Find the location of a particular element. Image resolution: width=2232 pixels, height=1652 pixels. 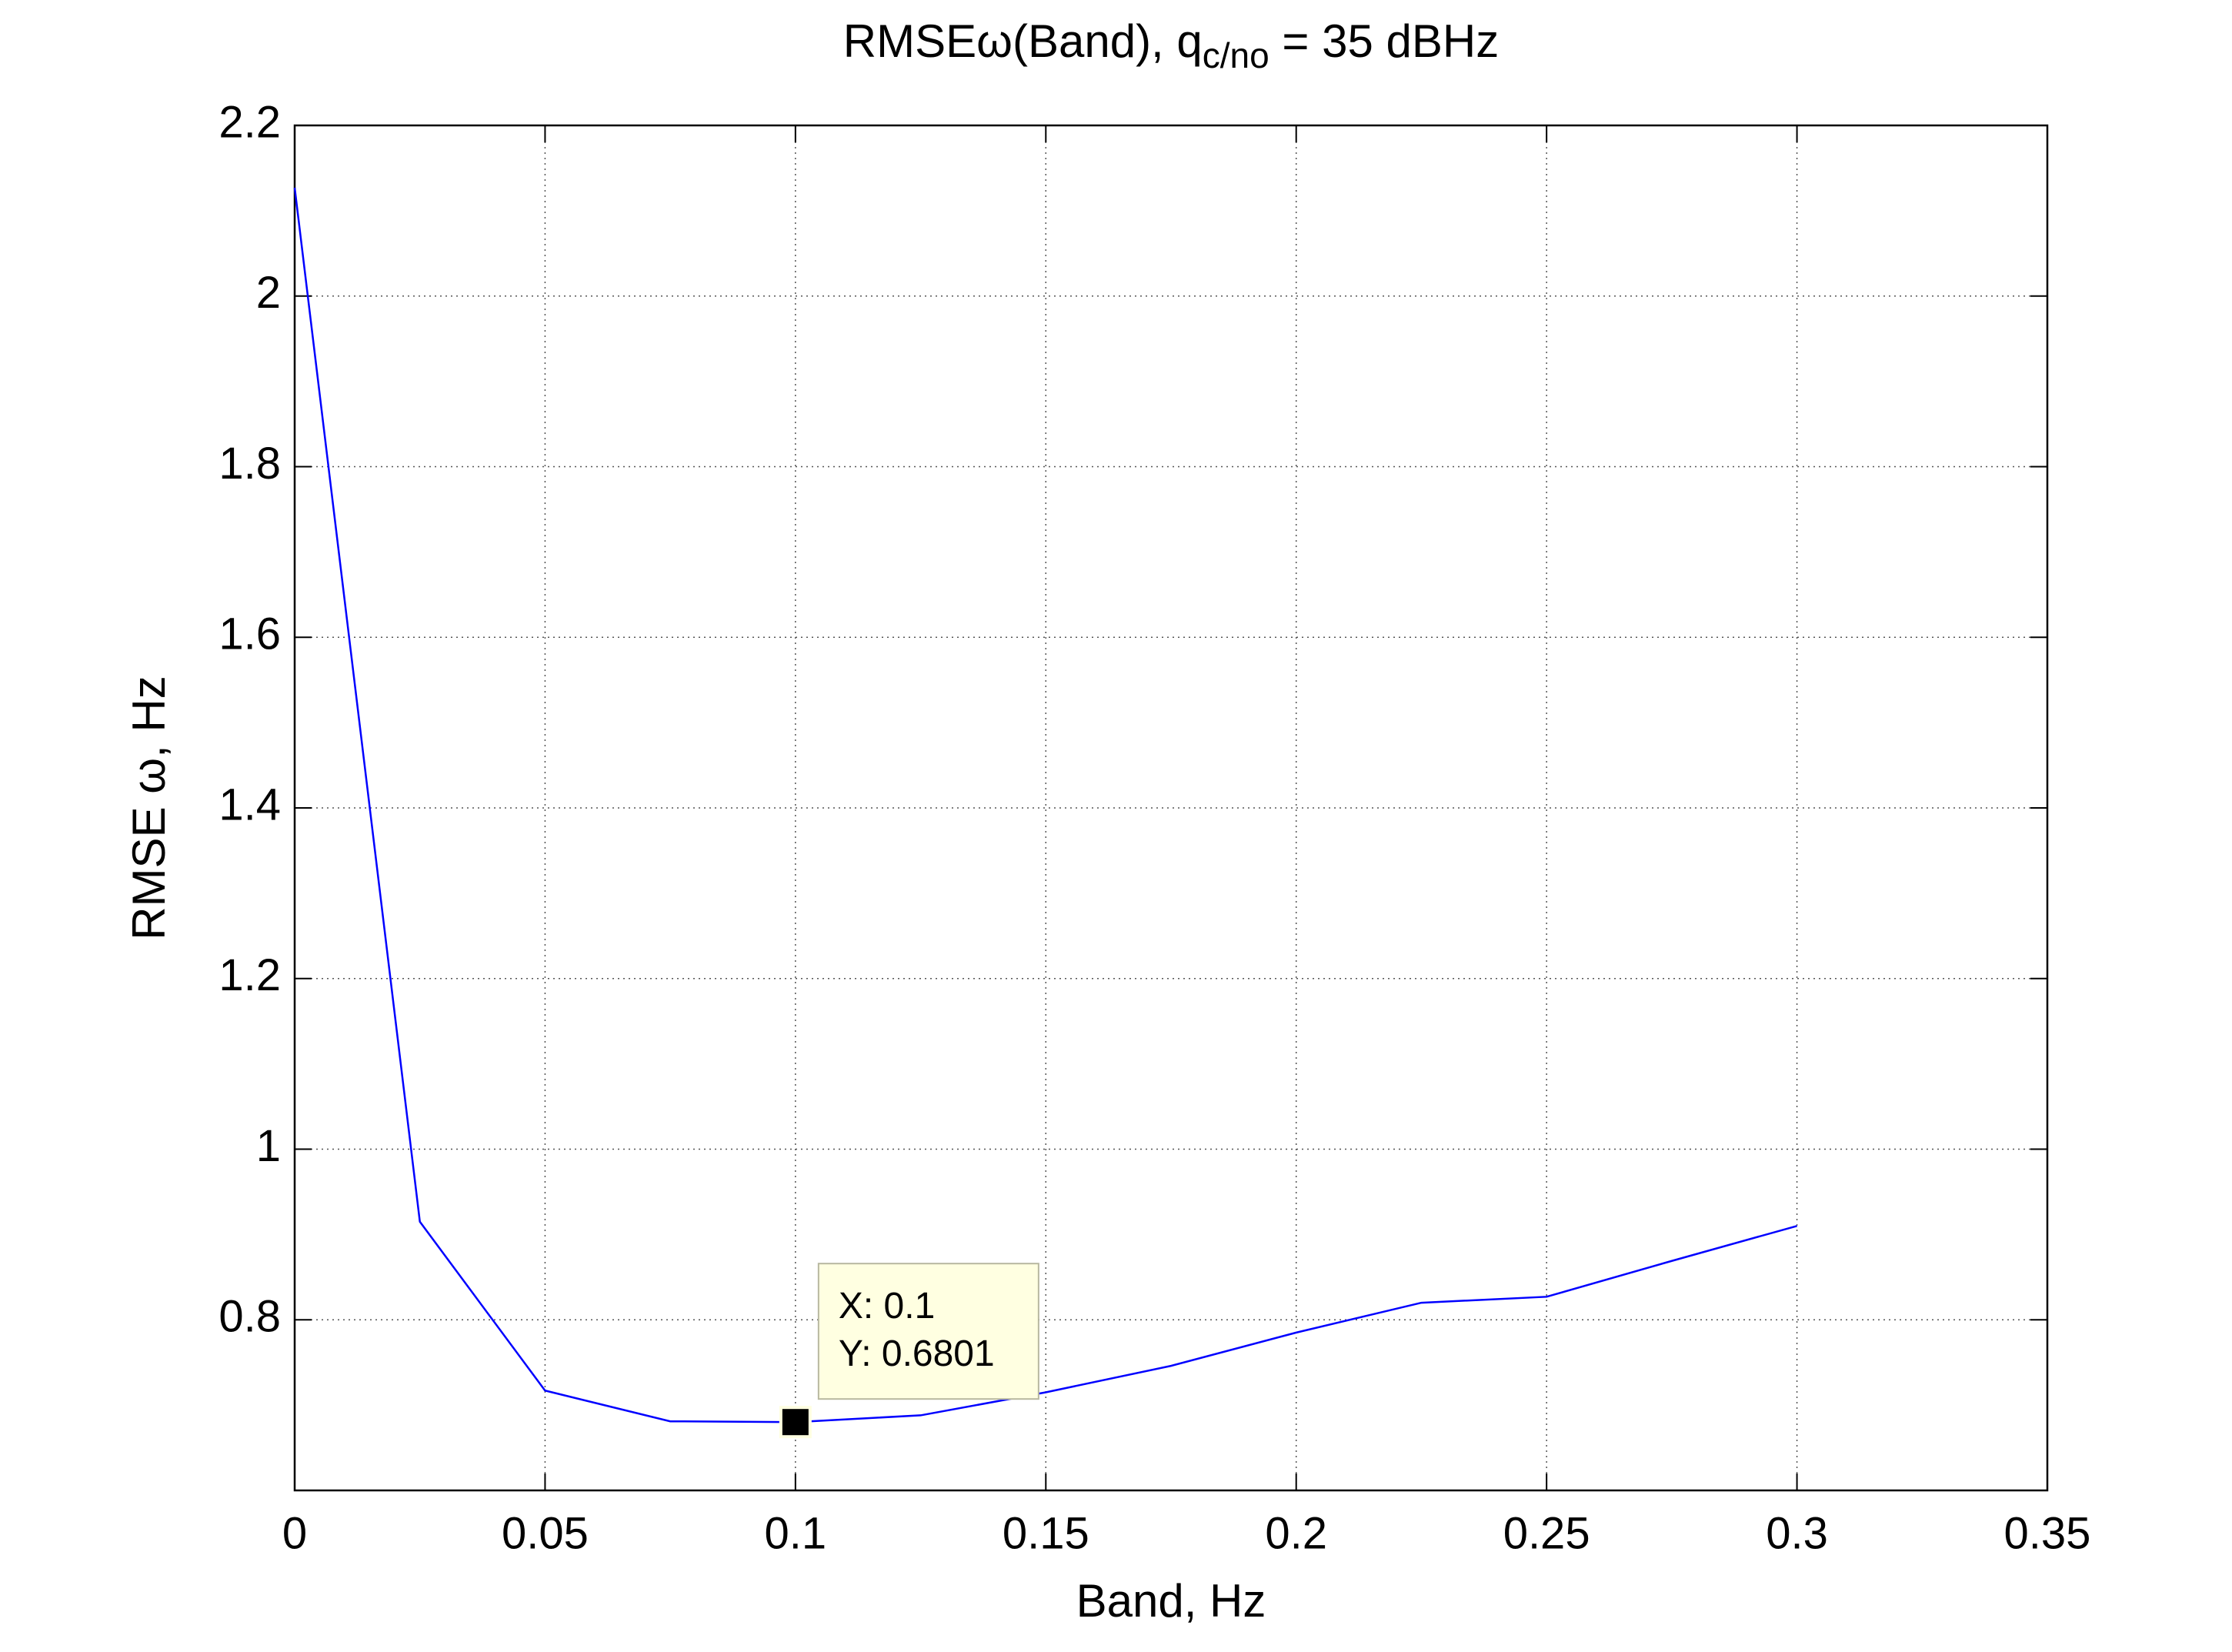

y-tick-label: 1.6 is located at coordinates (250, 634).